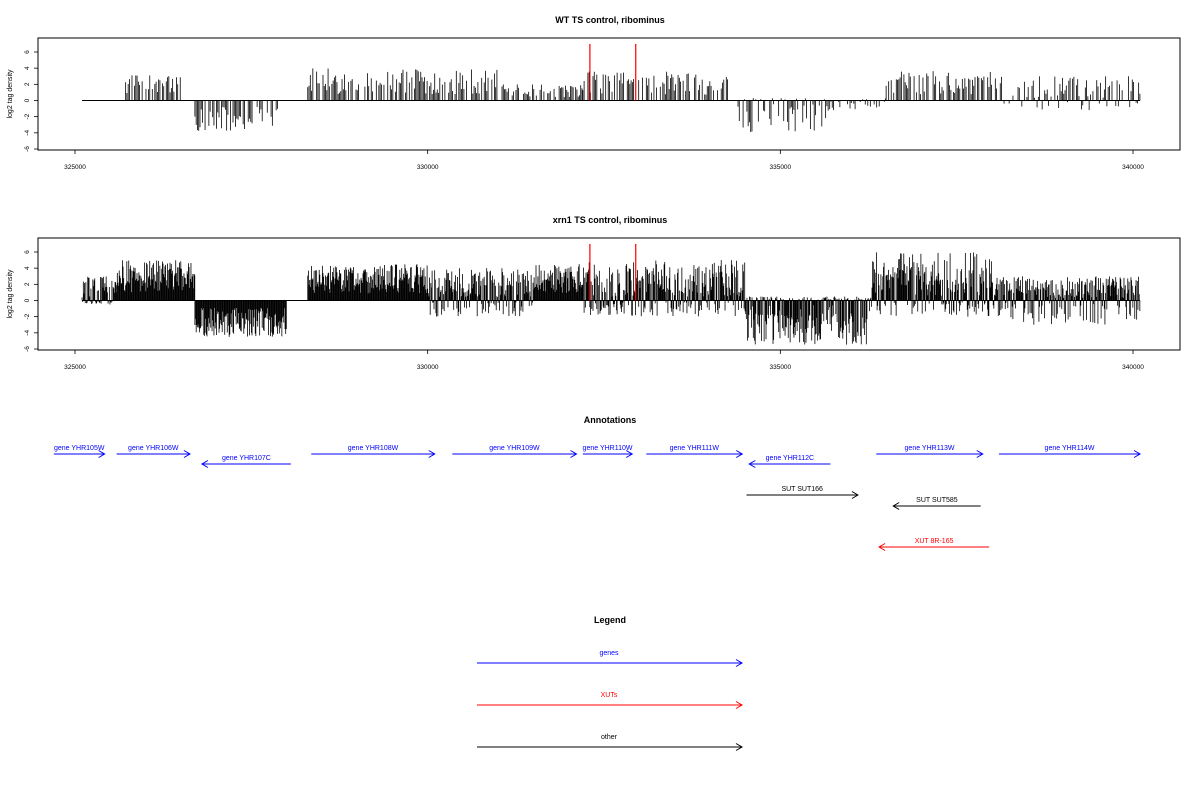 Image resolution: width=1200 pixels, height=800 pixels. I want to click on feature-arrow: gene YHR112C, so click(789, 461).